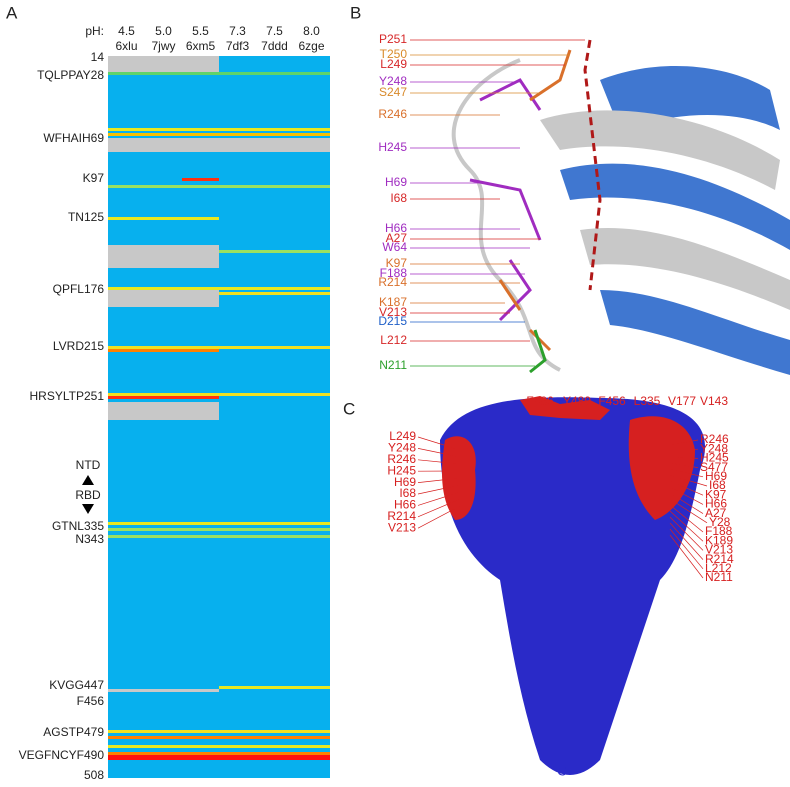 The width and height of the screenshot is (790, 787). Describe the element at coordinates (394, 247) in the screenshot. I see `residue-label: W64` at that location.